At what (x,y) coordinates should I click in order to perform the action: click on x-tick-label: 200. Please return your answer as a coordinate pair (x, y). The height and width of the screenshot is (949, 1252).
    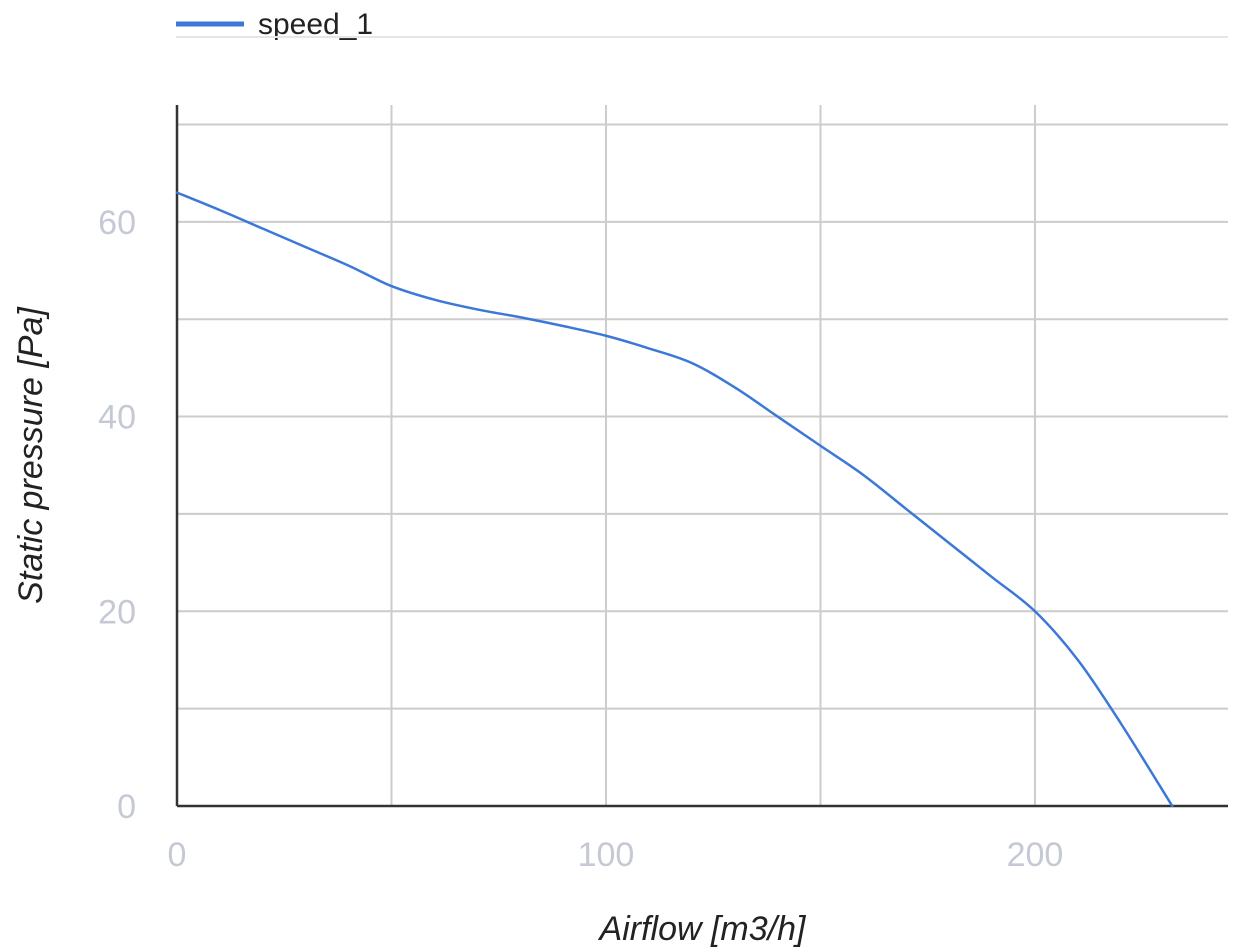
    Looking at the image, I should click on (1035, 855).